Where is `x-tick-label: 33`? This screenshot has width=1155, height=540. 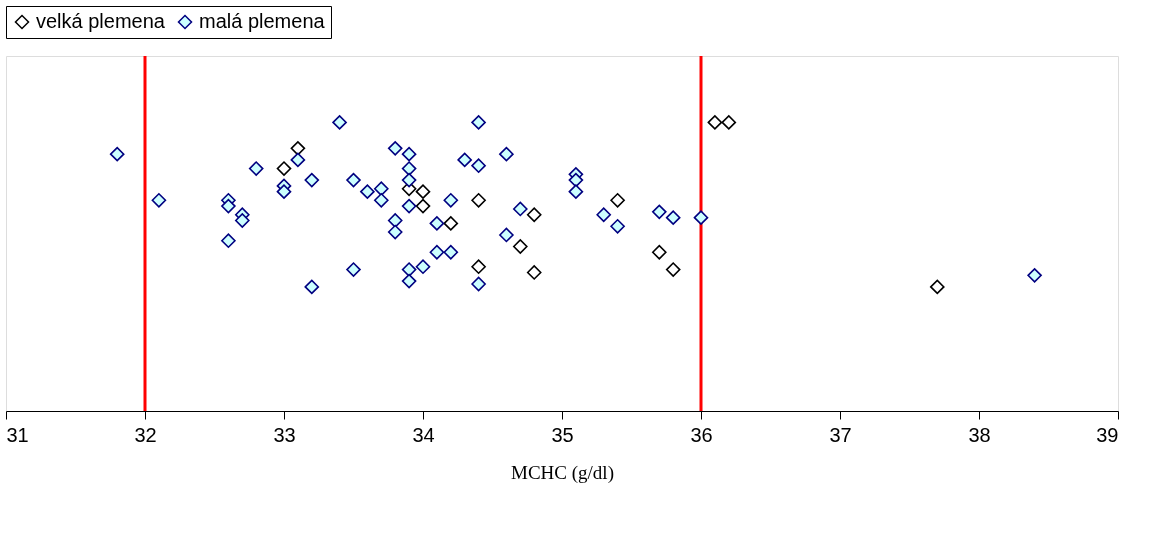
x-tick-label: 33 is located at coordinates (284, 434).